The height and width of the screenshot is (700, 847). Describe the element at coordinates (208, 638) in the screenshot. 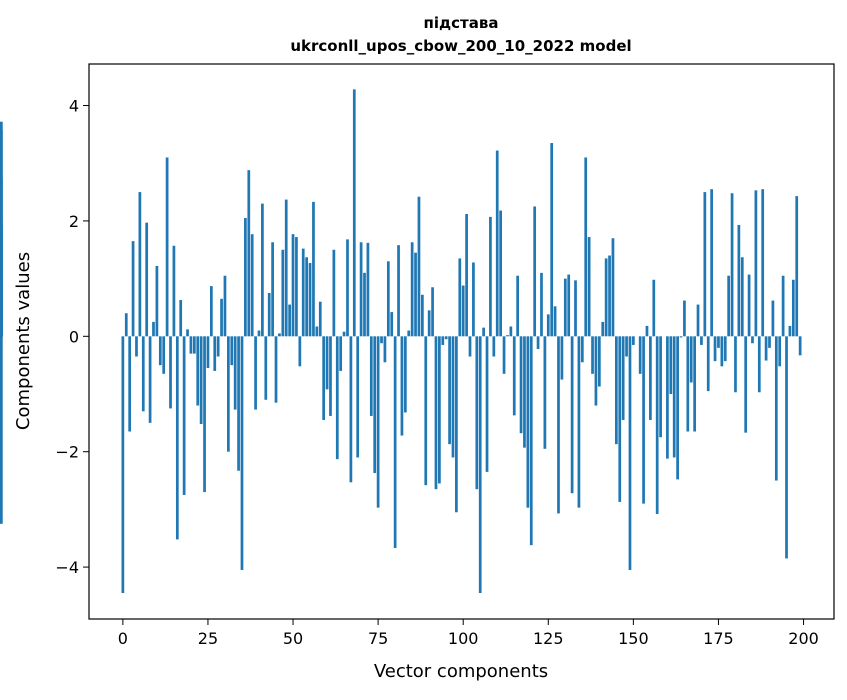

I see `x-tick-label: 25` at that location.